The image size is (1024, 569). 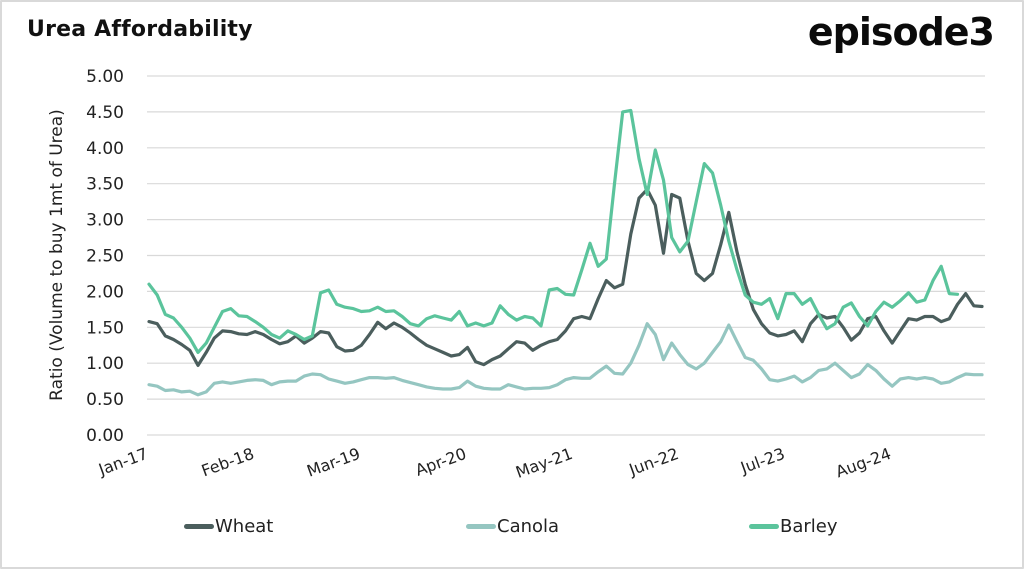 What do you see at coordinates (199, 526) in the screenshot?
I see `legend-swatch-wheat` at bounding box center [199, 526].